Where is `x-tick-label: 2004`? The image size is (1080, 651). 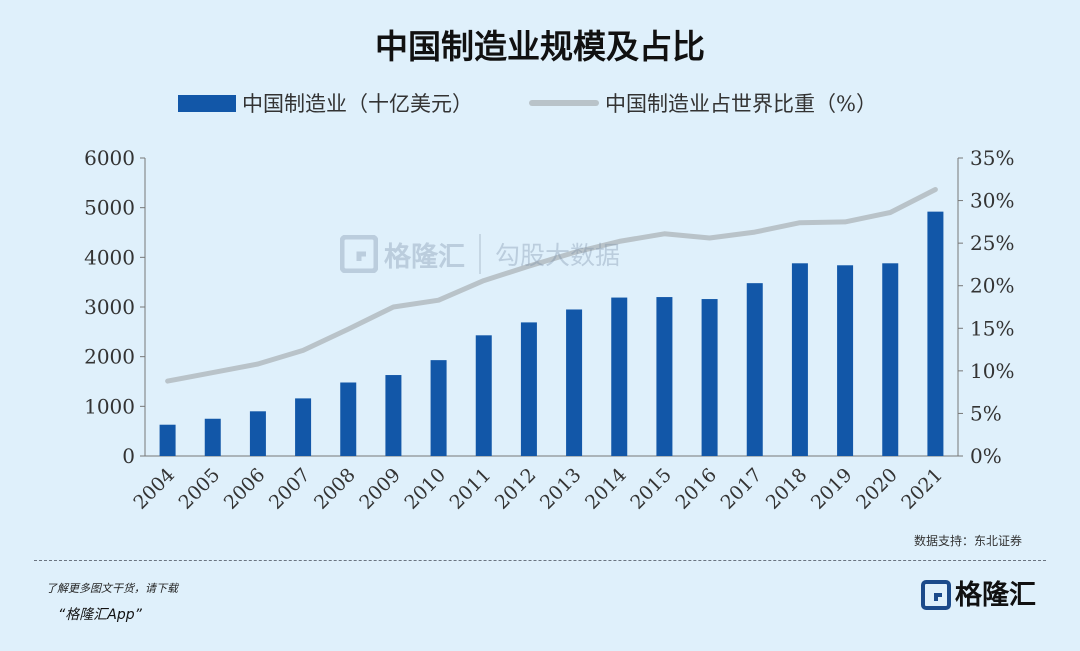
x-tick-label: 2004 is located at coordinates (154, 489).